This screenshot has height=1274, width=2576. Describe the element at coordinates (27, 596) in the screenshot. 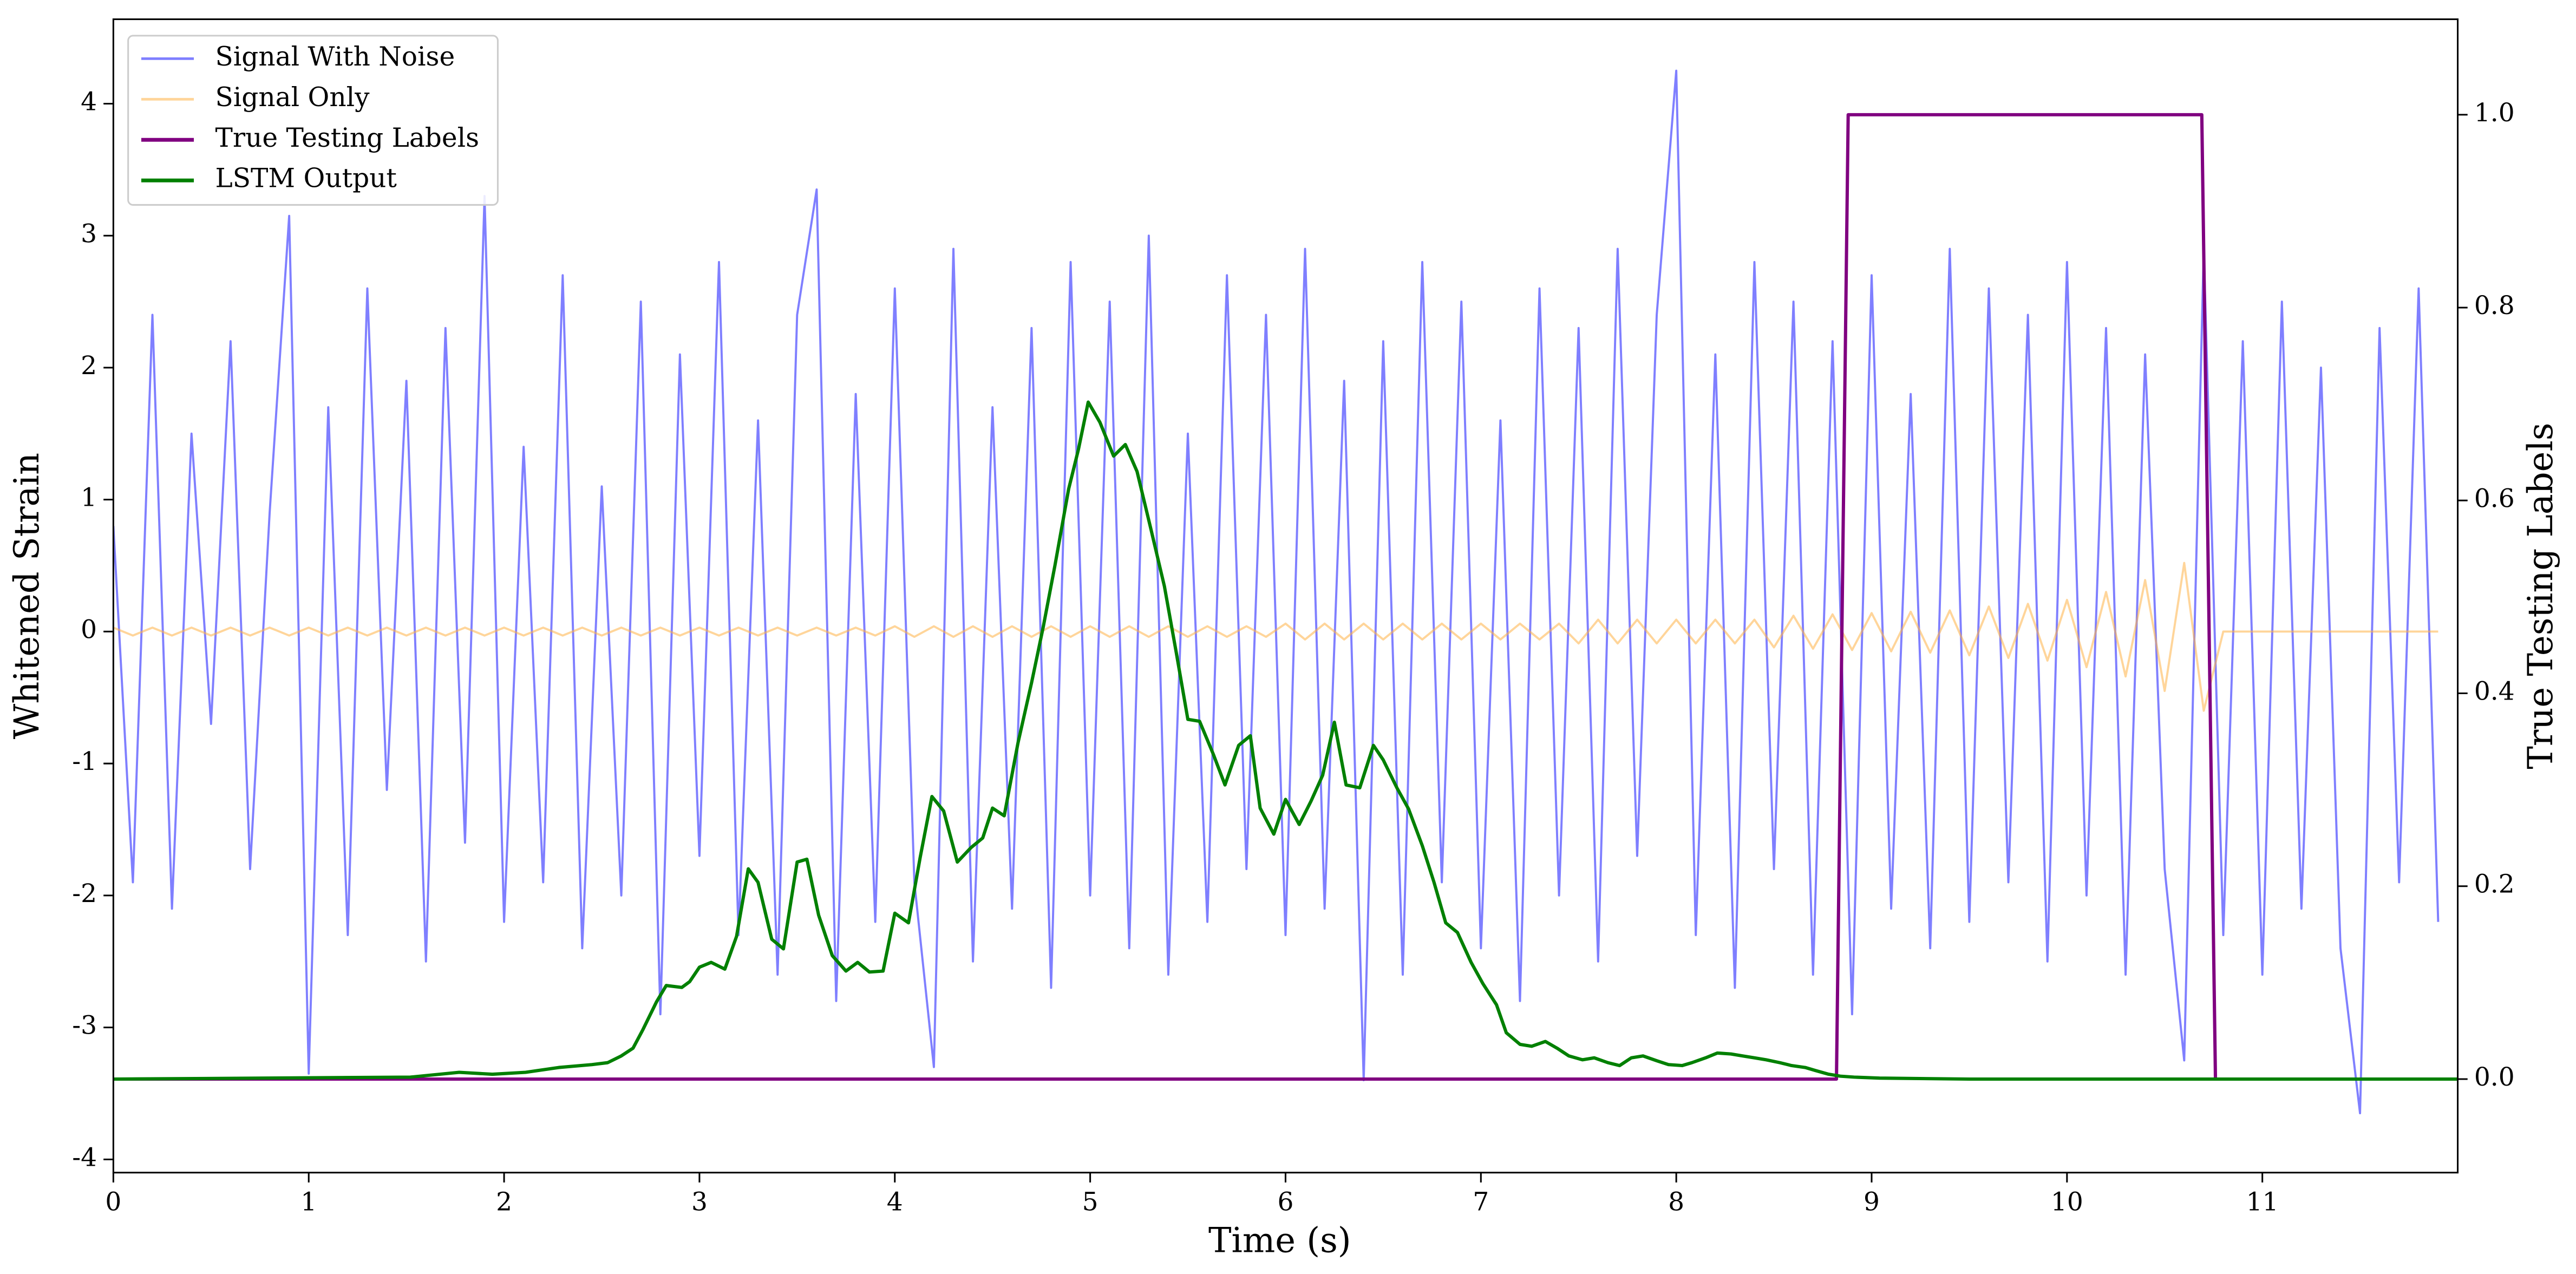

I see `y-axis-label: Whitened Strain` at that location.